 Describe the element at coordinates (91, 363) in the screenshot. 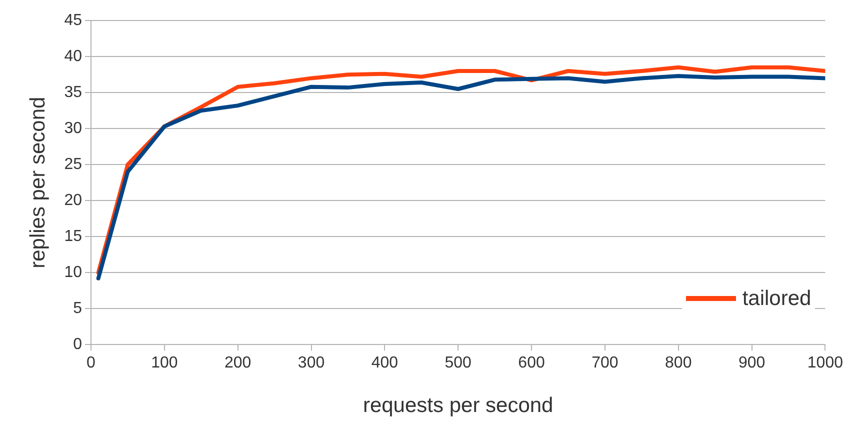

I see `x-tick-label: 0` at that location.